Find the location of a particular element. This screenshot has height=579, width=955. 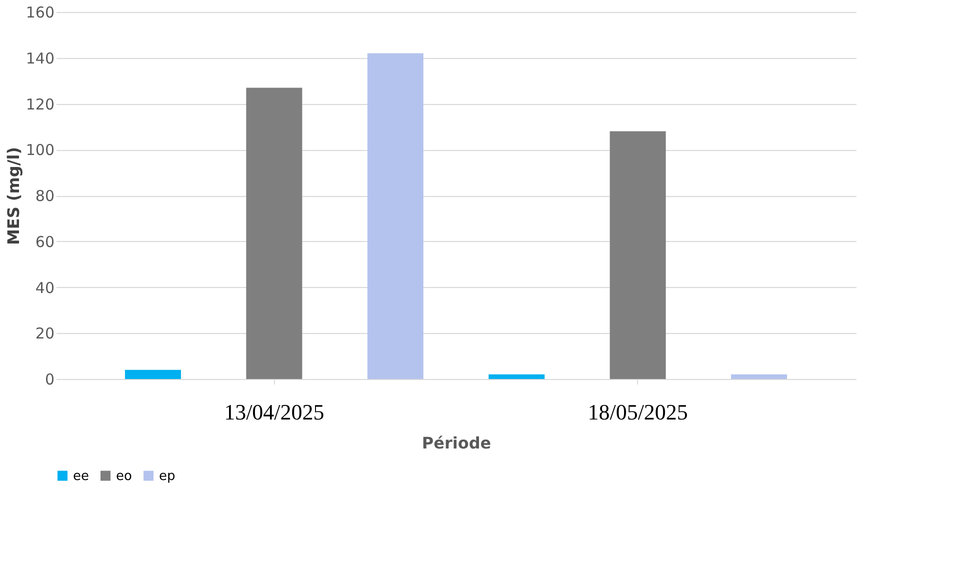

y-tick-label: 40 is located at coordinates (44, 287).